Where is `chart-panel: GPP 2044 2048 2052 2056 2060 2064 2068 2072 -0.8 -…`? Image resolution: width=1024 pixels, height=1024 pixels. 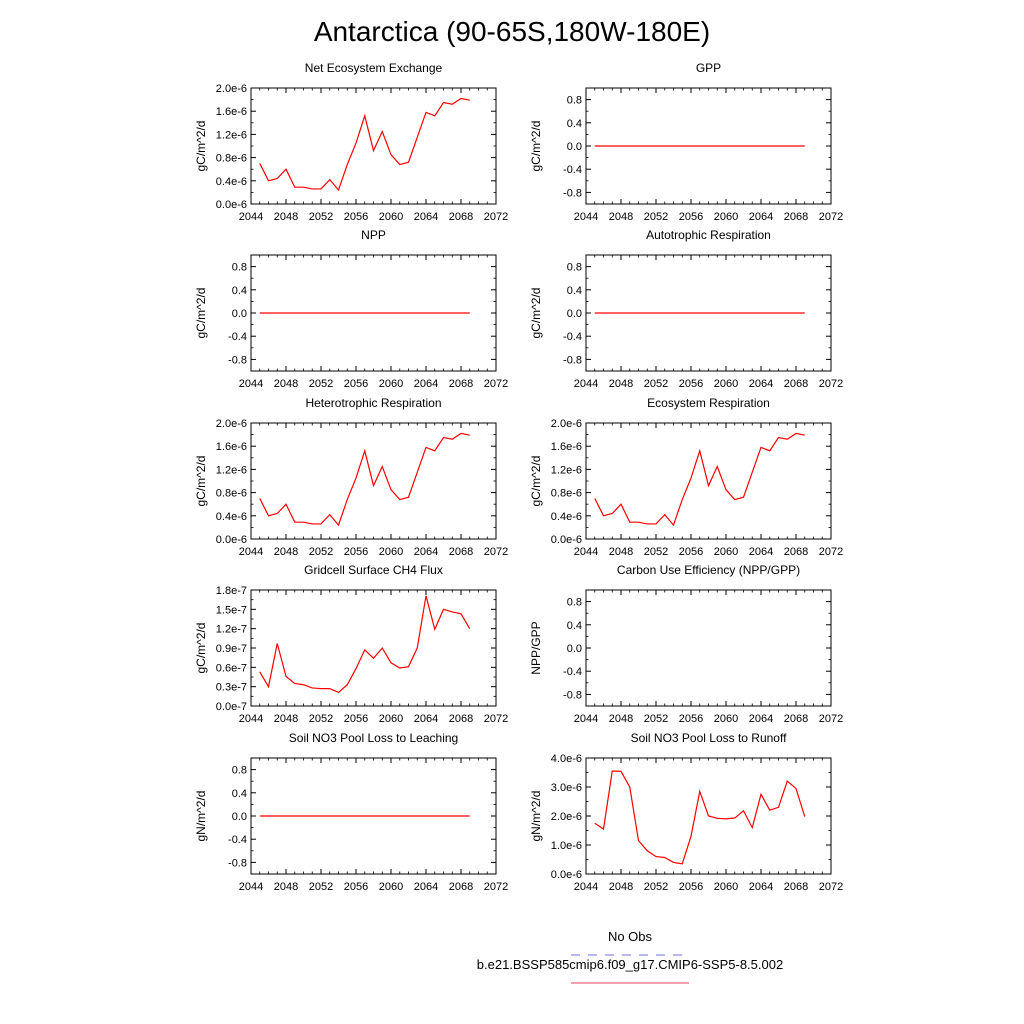
chart-panel: GPP 2044 2048 2052 2056 2060 2064 2068 2072 -0.8 -… is located at coordinates (686, 142).